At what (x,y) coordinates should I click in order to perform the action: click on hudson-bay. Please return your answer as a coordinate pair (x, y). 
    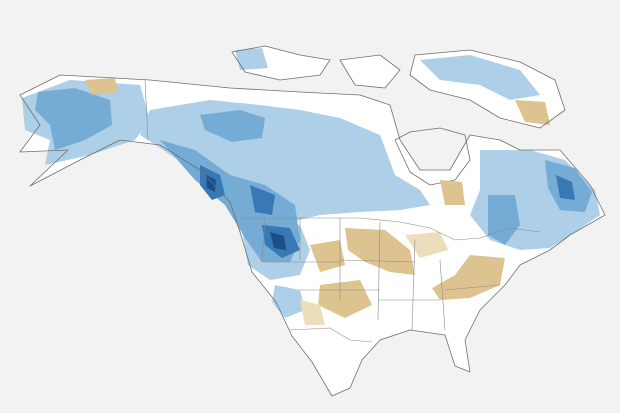
    Looking at the image, I should click on (432, 156).